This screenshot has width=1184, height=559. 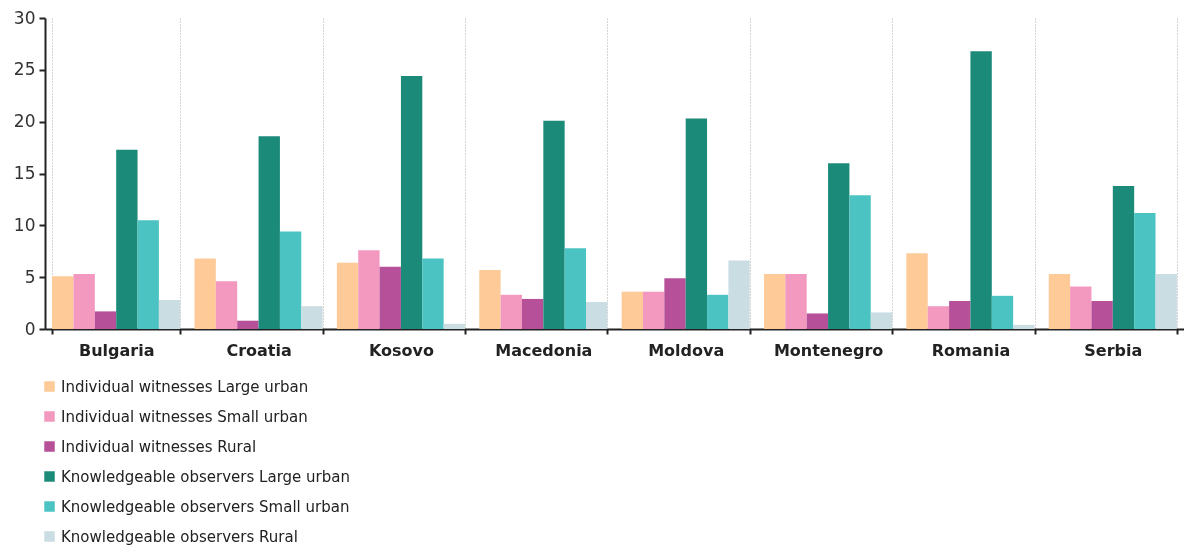 What do you see at coordinates (24, 17) in the screenshot?
I see `y-tick-label: 30` at bounding box center [24, 17].